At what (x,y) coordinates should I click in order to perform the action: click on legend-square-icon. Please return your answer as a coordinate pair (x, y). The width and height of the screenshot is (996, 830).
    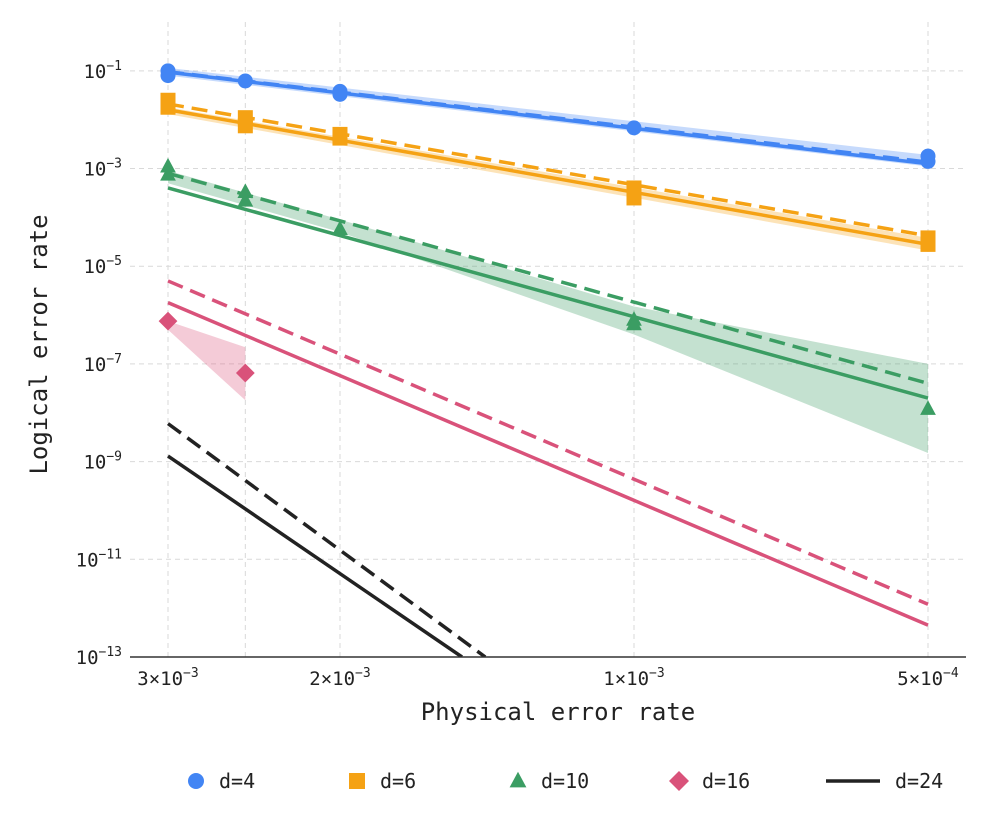
    Looking at the image, I should click on (357, 781).